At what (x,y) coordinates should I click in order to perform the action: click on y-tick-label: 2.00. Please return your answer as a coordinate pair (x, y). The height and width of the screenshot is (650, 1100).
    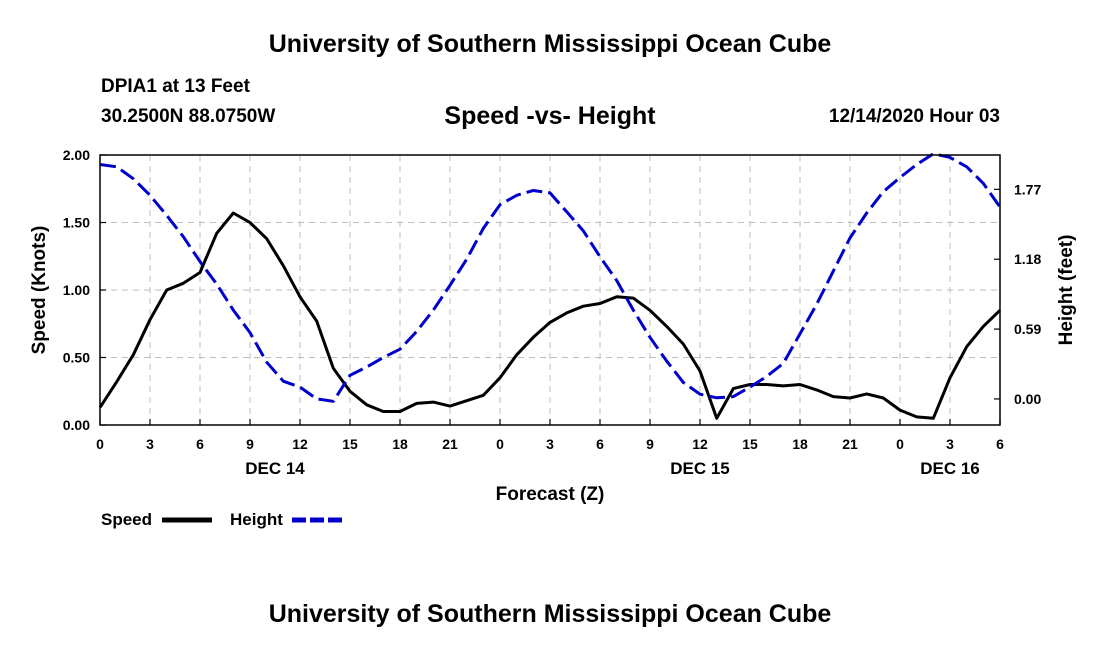
    Looking at the image, I should click on (76, 155).